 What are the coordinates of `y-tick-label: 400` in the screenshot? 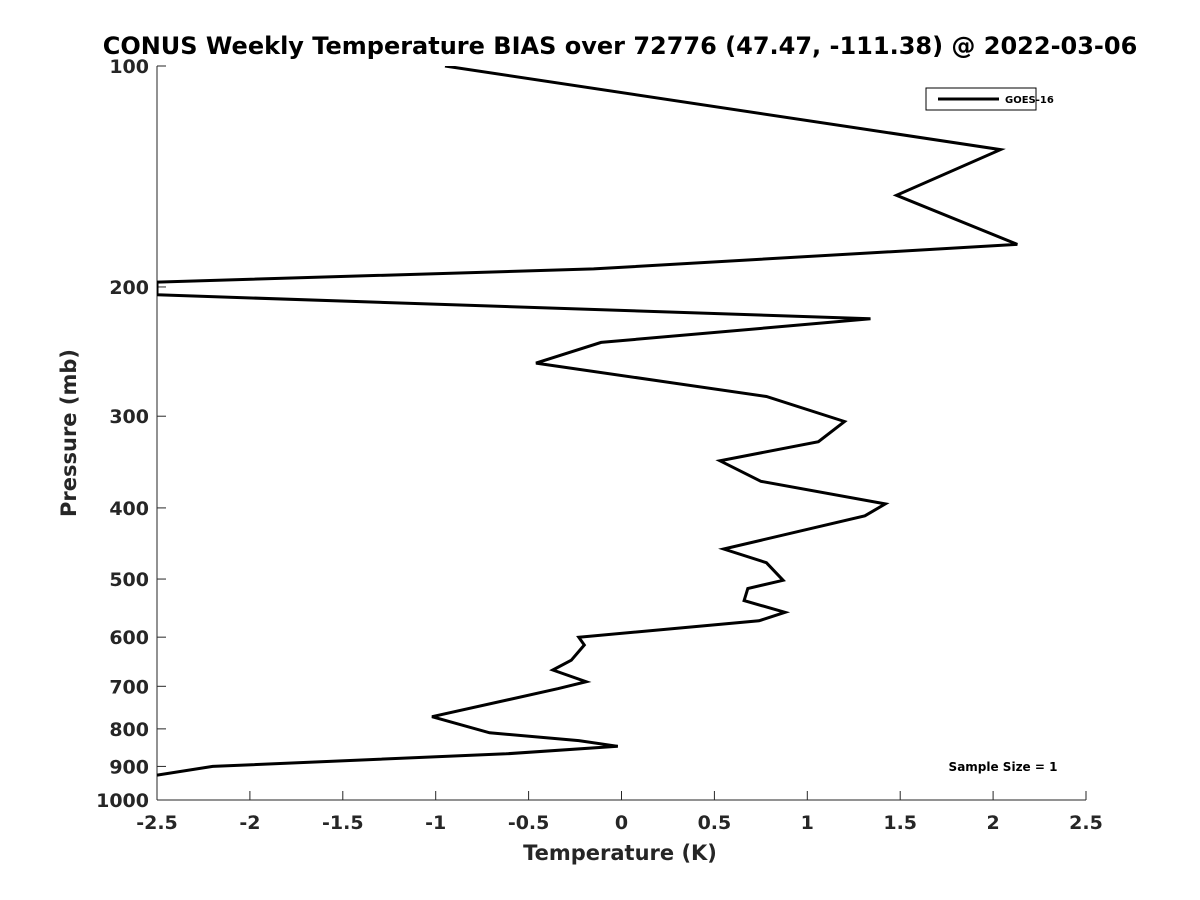 It's located at (129, 509).